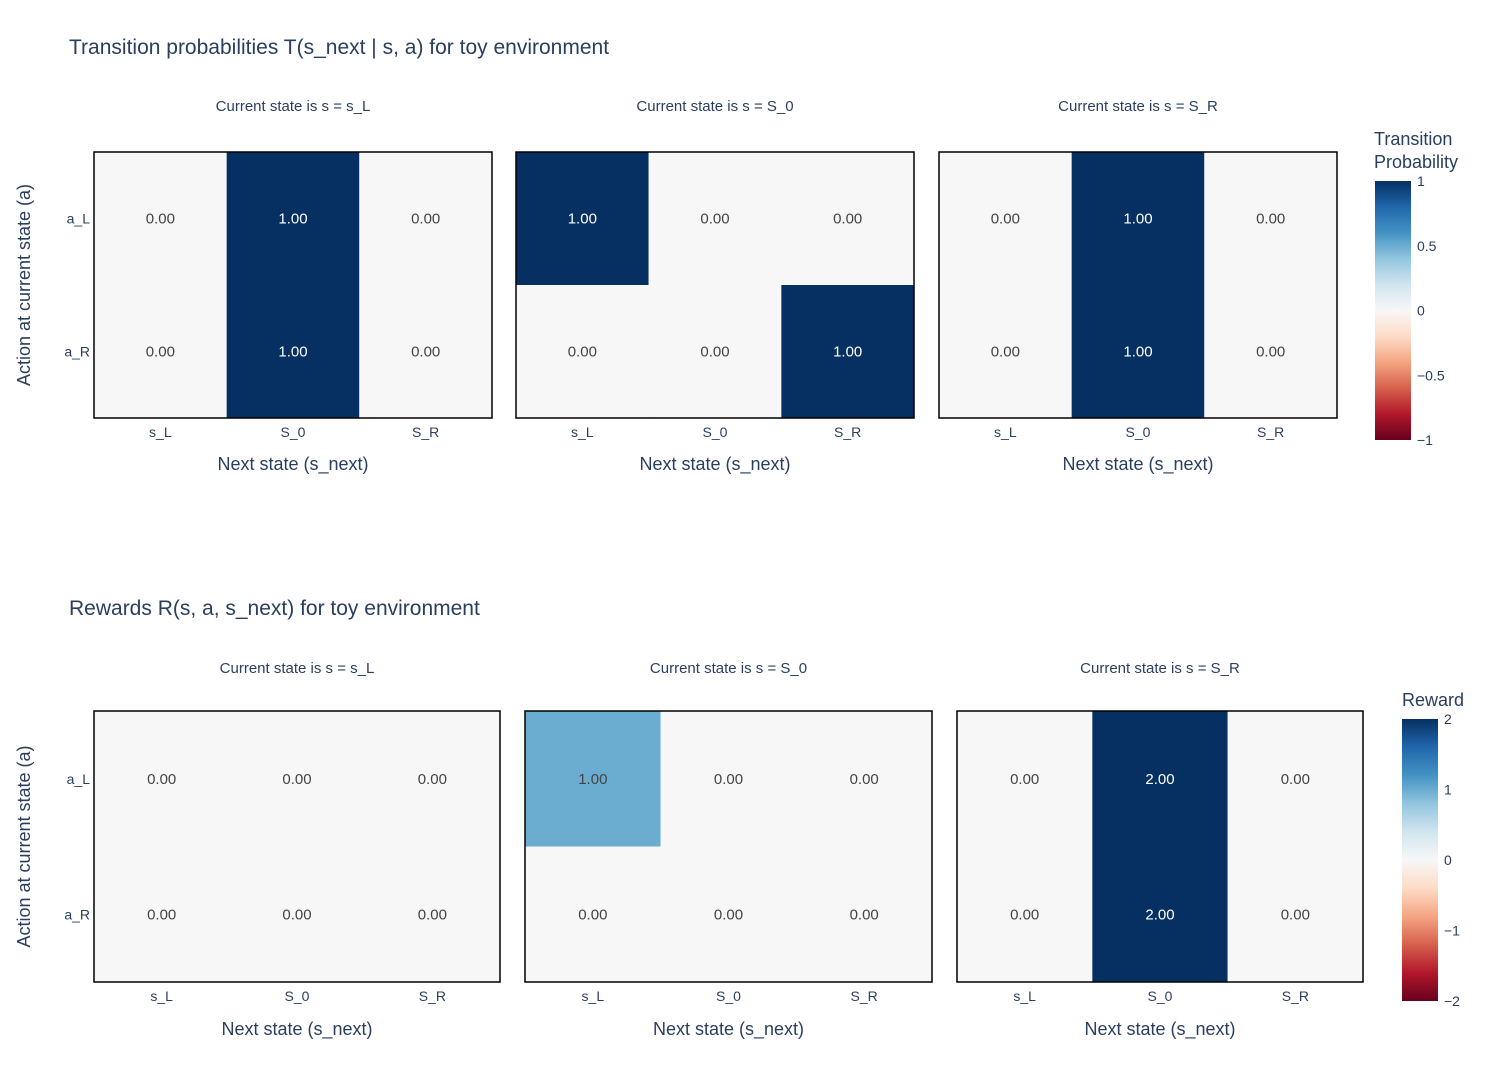 The width and height of the screenshot is (1488, 1081). Describe the element at coordinates (864, 914) in the screenshot. I see `figure-1-subplot-1-cell-label-1-2: 0.00` at that location.